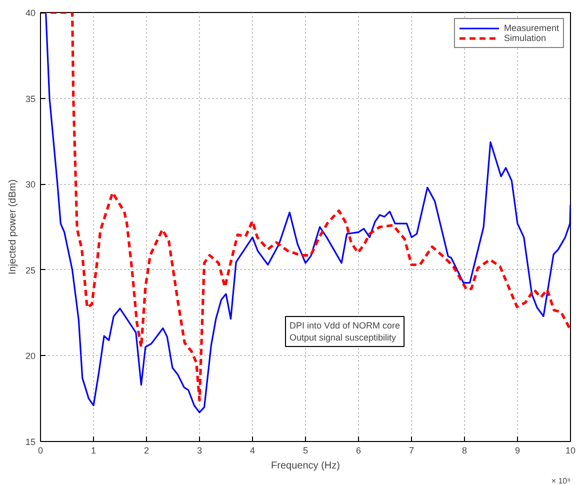  What do you see at coordinates (12, 227) in the screenshot?
I see `y-axis-title: Injected power (dBm)` at bounding box center [12, 227].